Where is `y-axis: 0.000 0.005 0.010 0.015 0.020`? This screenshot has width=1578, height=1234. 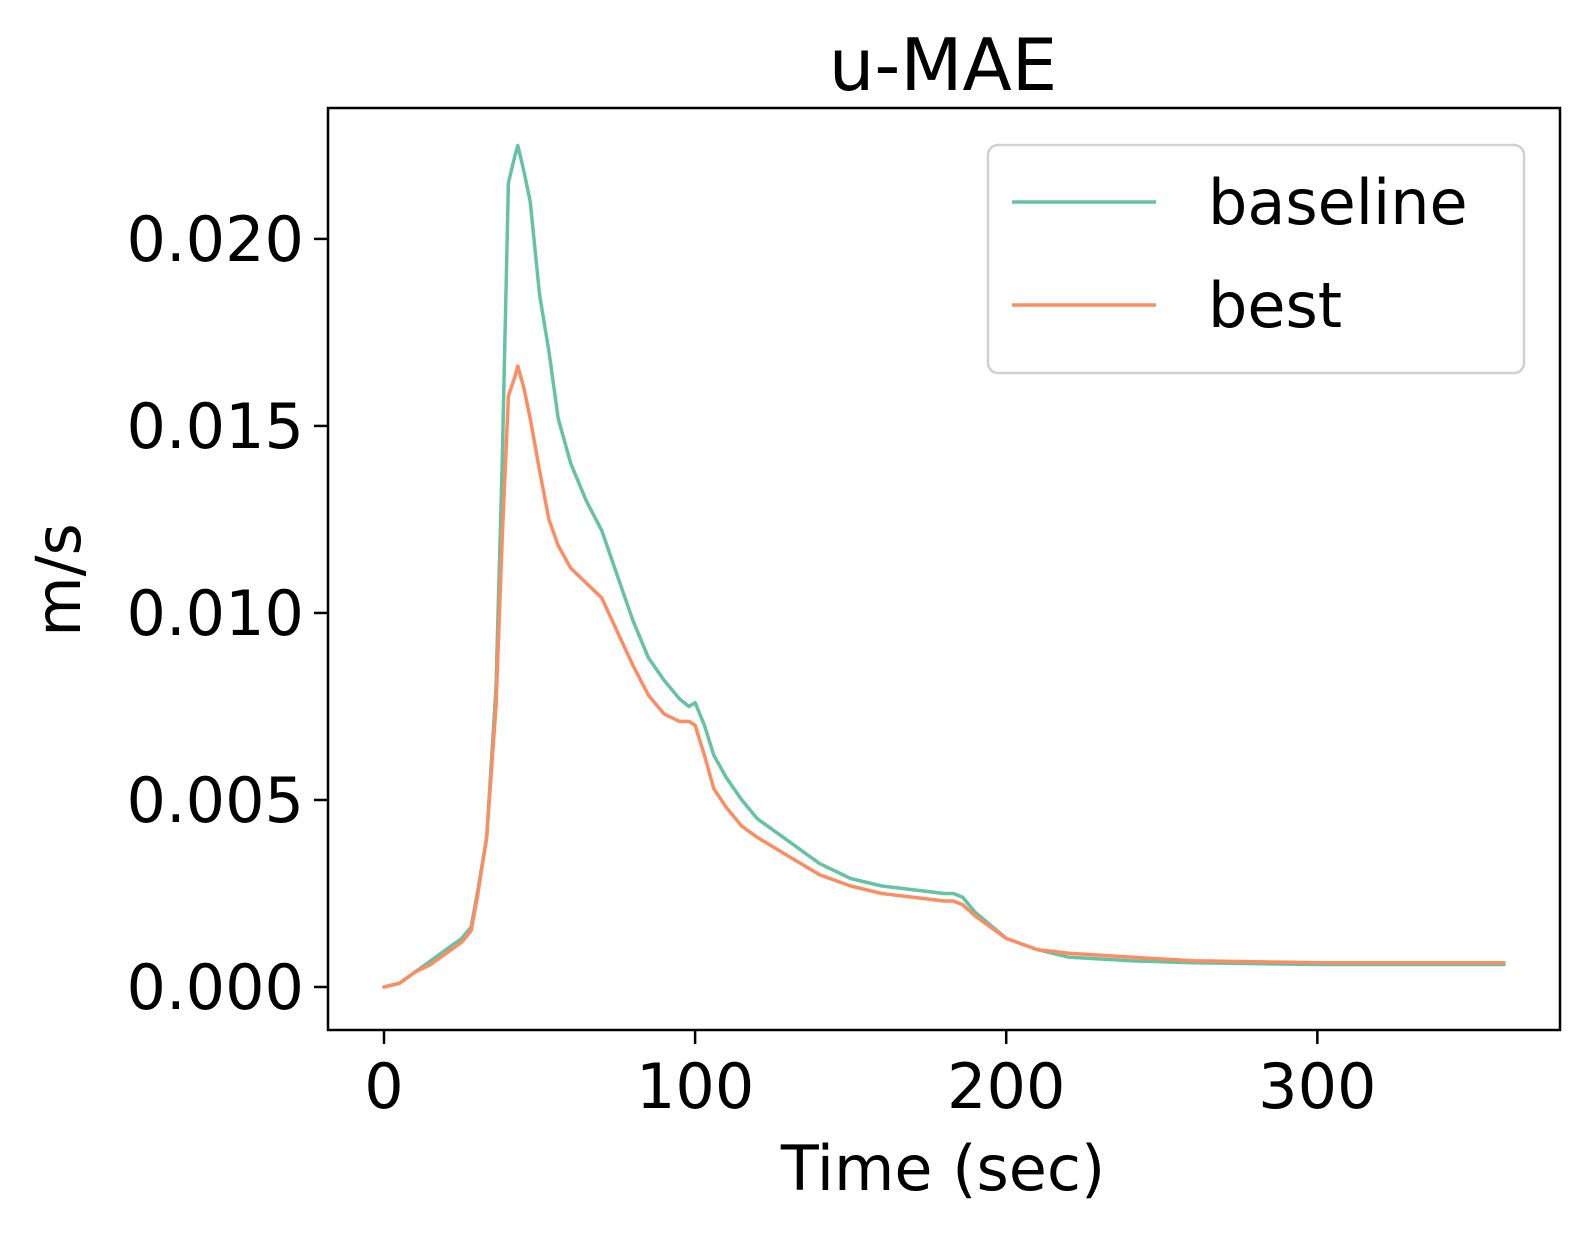 y-axis: 0.000 0.005 0.010 0.015 0.020 is located at coordinates (228, 613).